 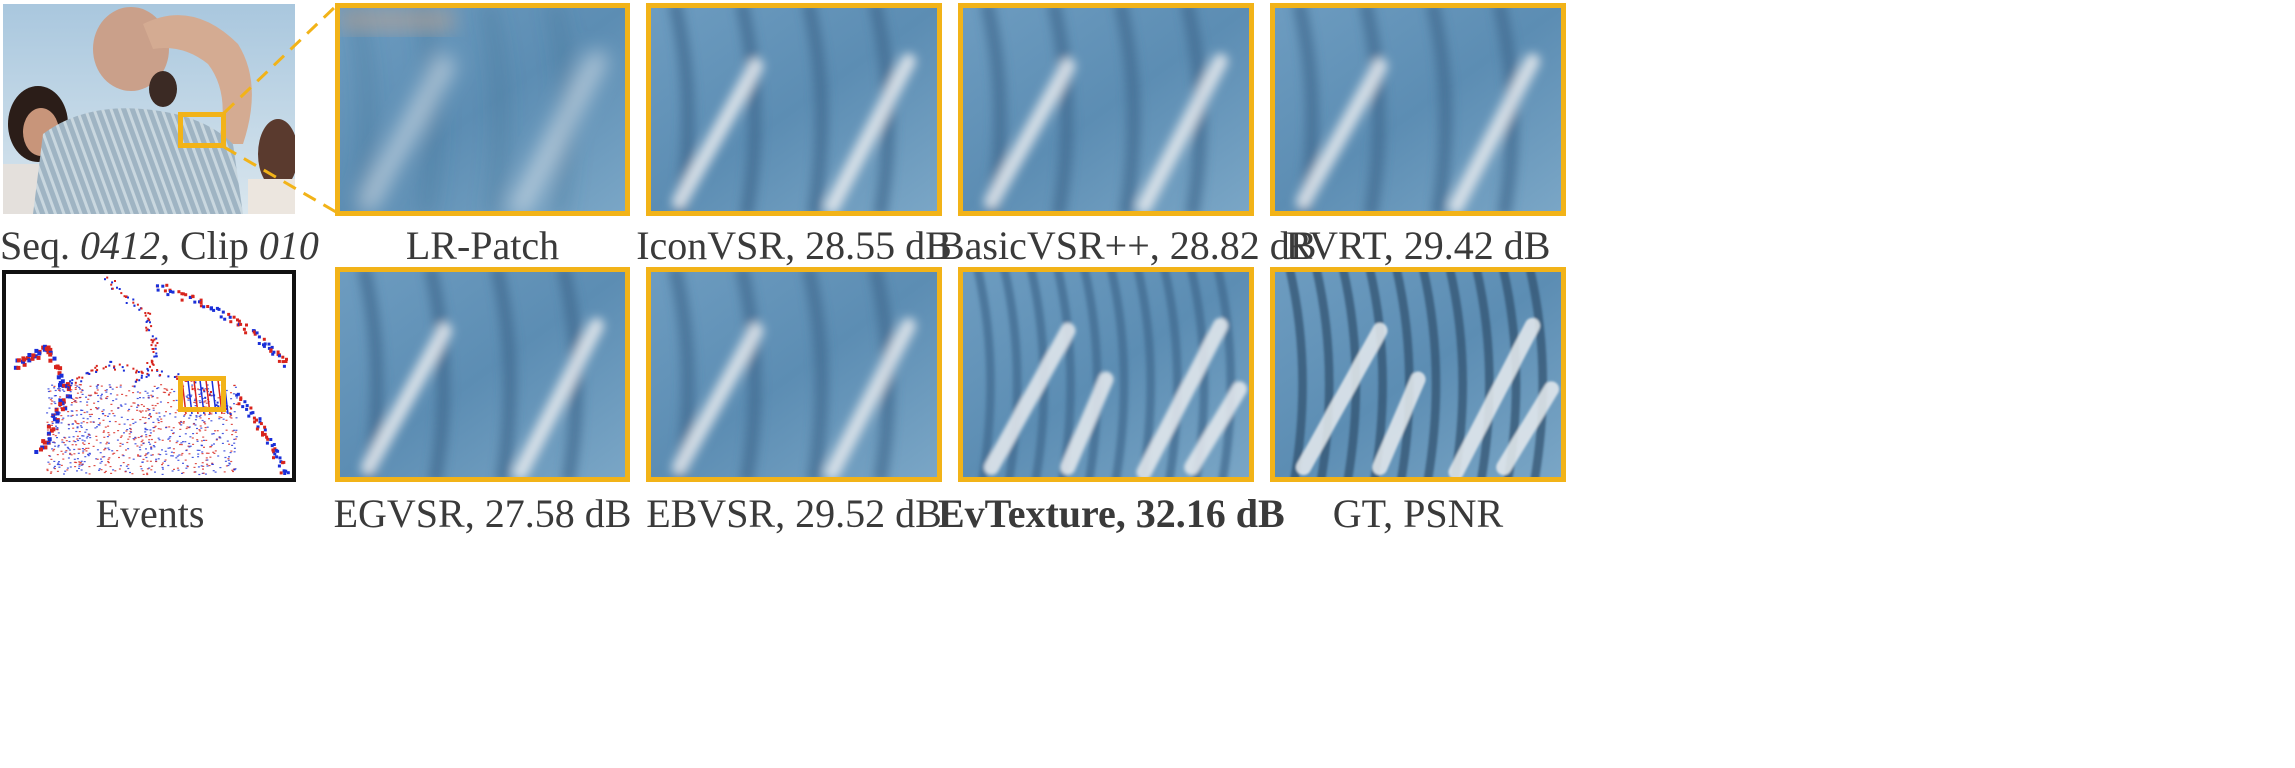 I want to click on caption-rvrt: RVRT, 29.42 dB, so click(x=1418, y=245).